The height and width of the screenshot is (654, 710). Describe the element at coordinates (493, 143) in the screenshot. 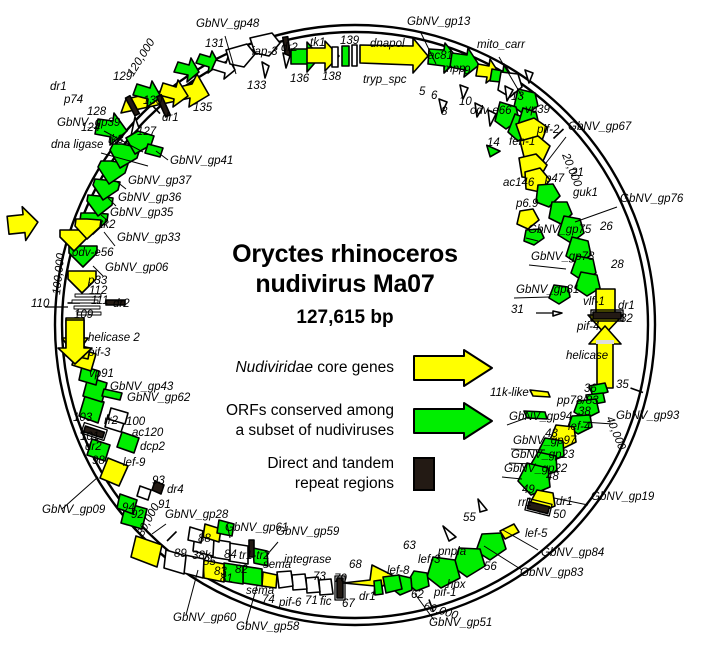

I see `inner-gene-label: 14` at that location.